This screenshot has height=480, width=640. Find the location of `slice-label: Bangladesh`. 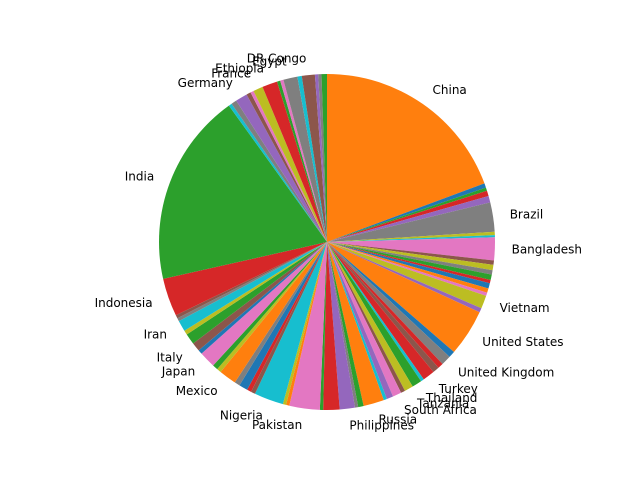

slice-label: Bangladesh is located at coordinates (547, 250).